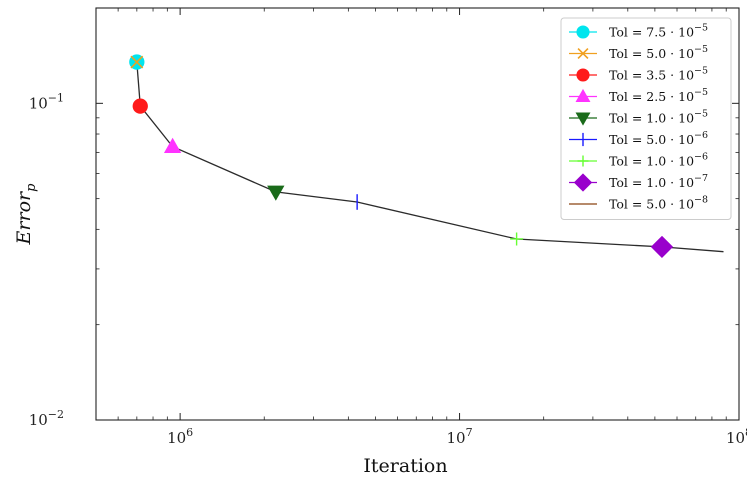 Image resolution: width=747 pixels, height=480 pixels. I want to click on y-axis-label: Errorp, so click(26, 214).